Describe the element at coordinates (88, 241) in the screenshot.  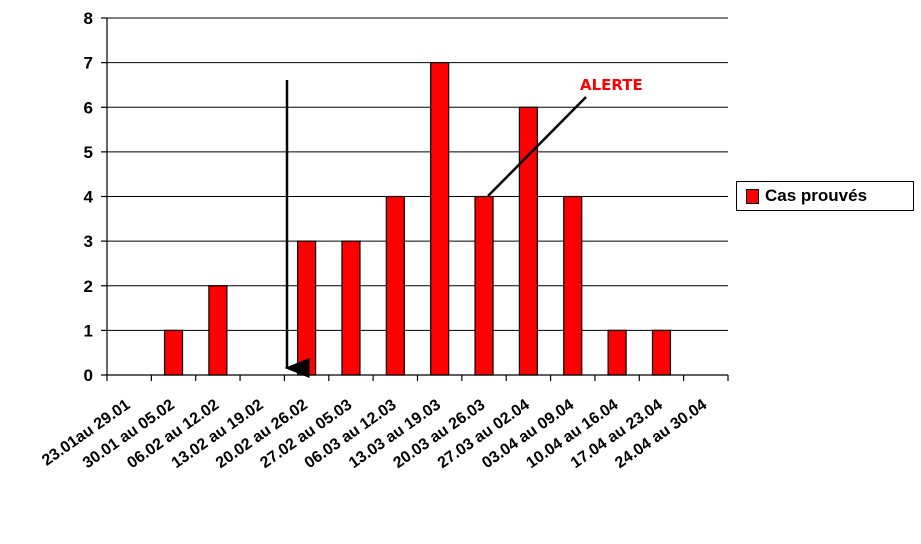
I see `y-tick-label: 3` at that location.